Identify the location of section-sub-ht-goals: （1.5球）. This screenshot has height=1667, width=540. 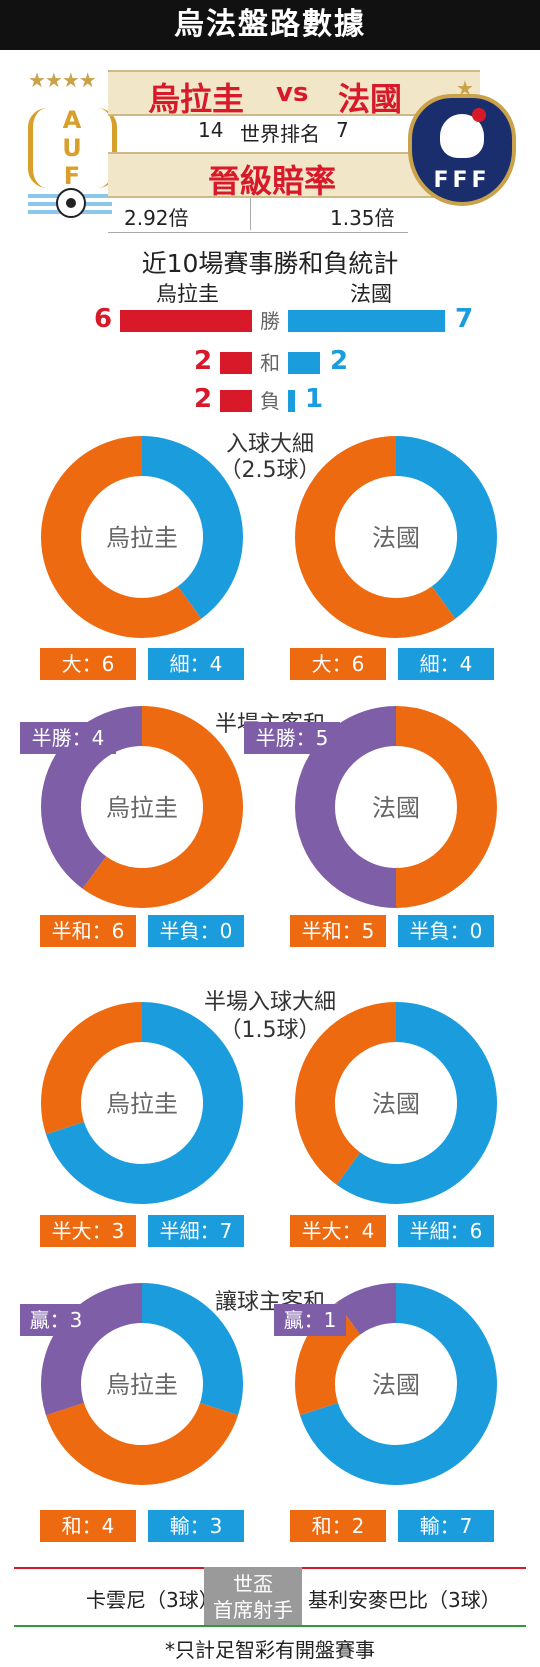
(270, 1030).